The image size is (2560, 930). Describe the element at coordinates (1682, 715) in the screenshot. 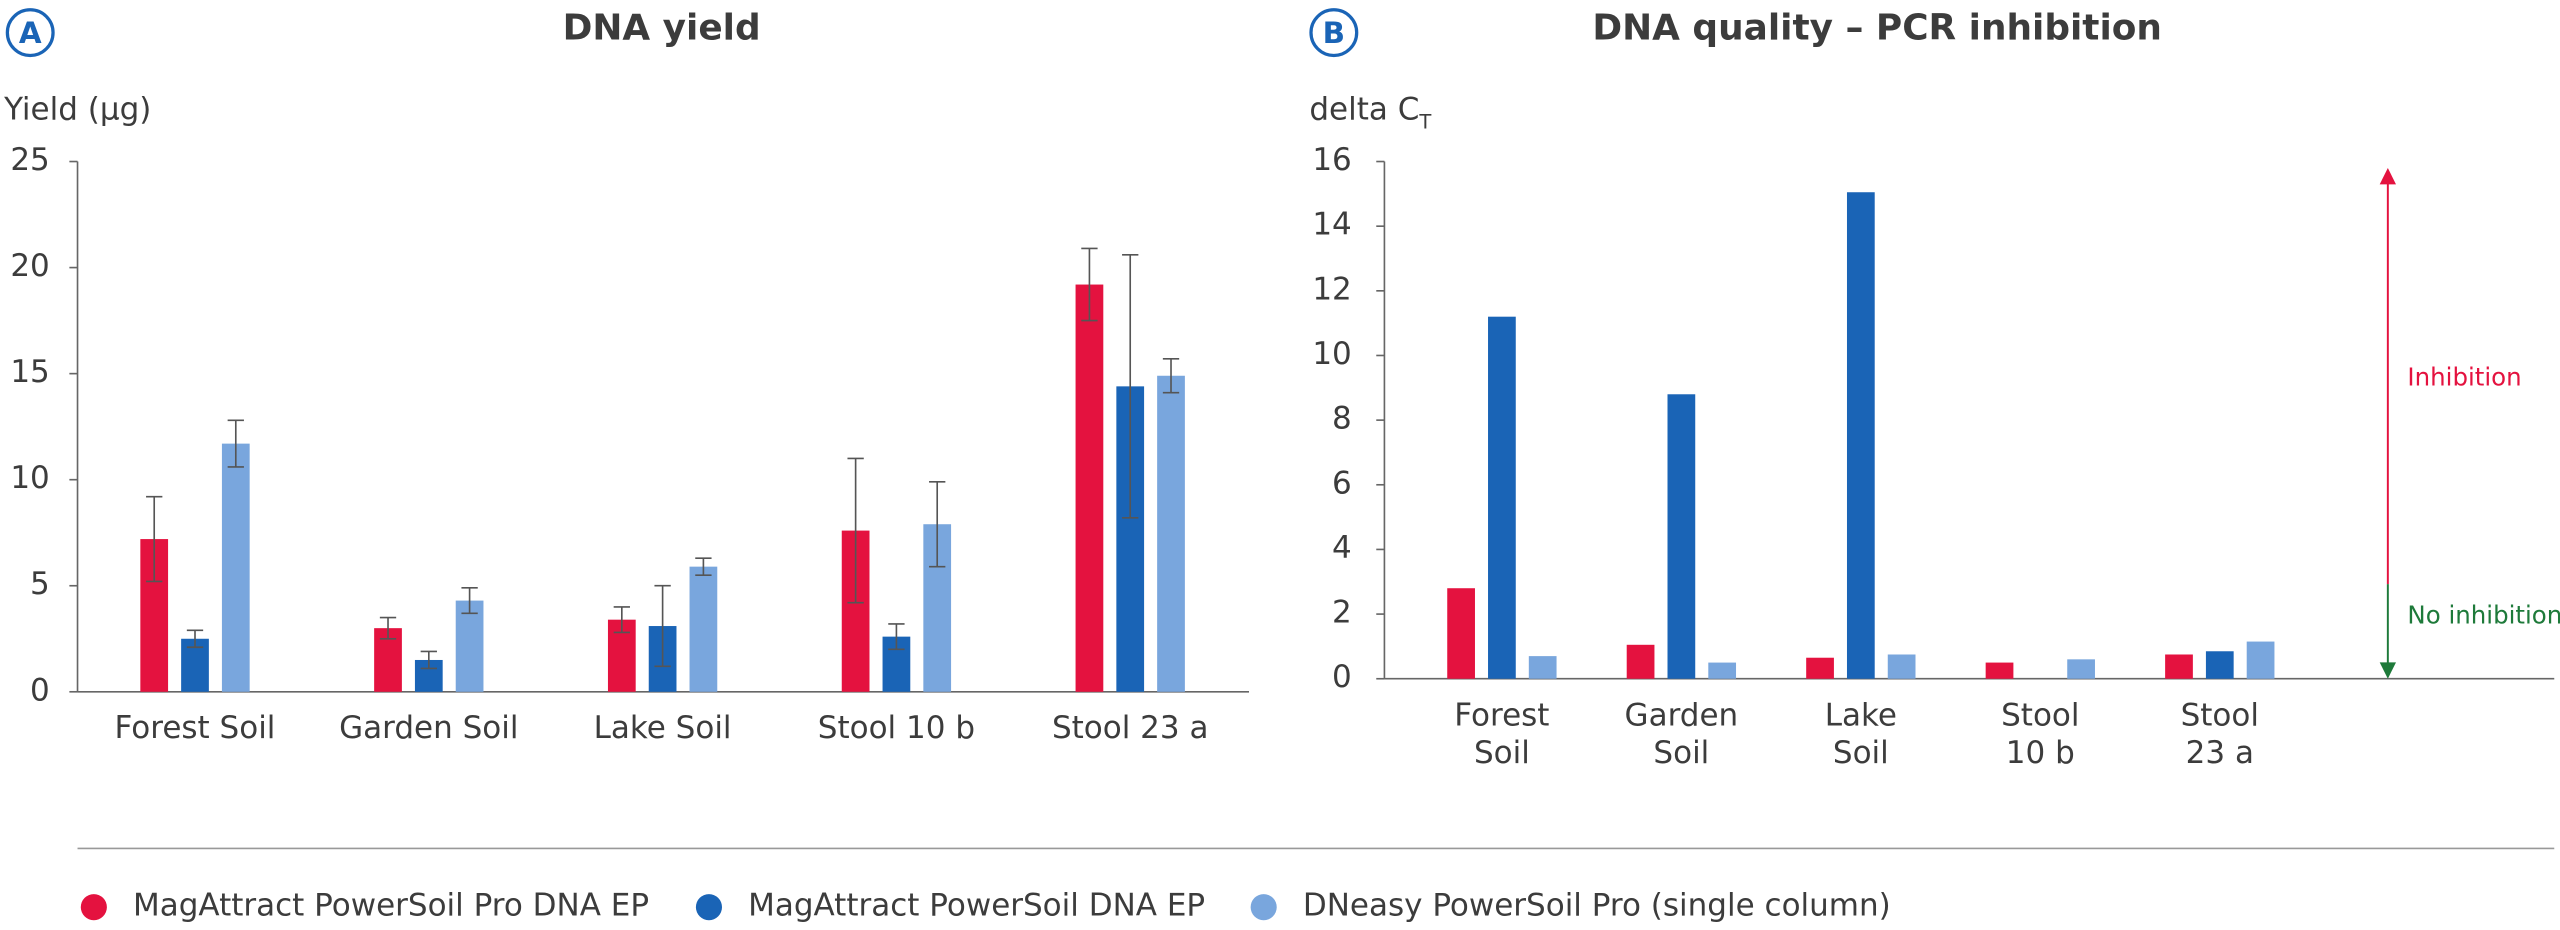

I see `x-tick-line: Garden` at that location.